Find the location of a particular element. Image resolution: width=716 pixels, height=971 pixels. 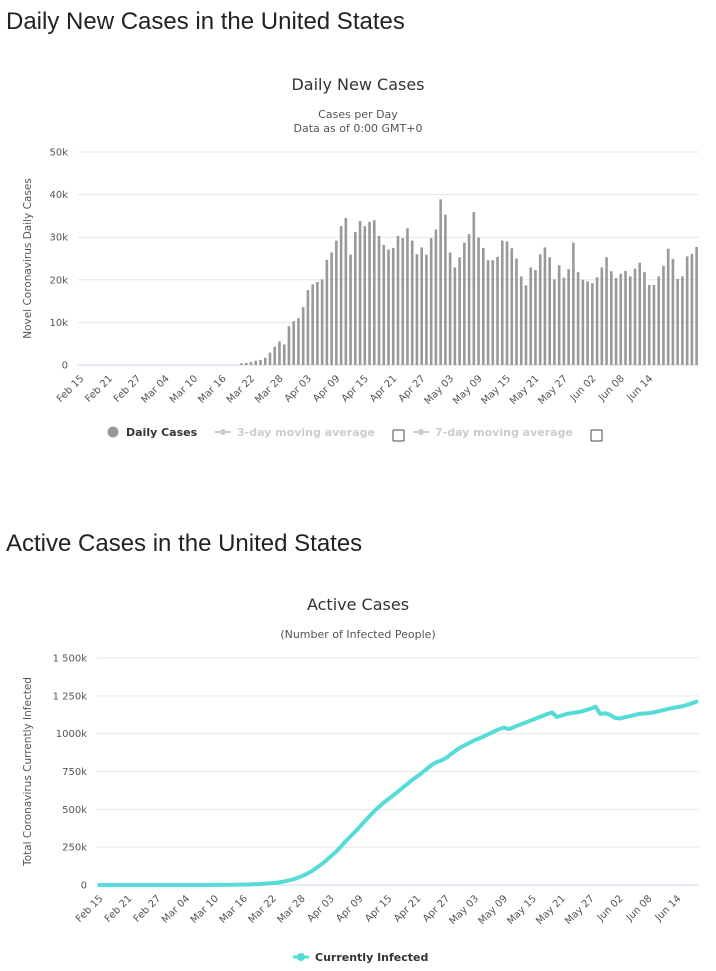

legend-item-daily-cases: Daily Cases is located at coordinates (152, 432).